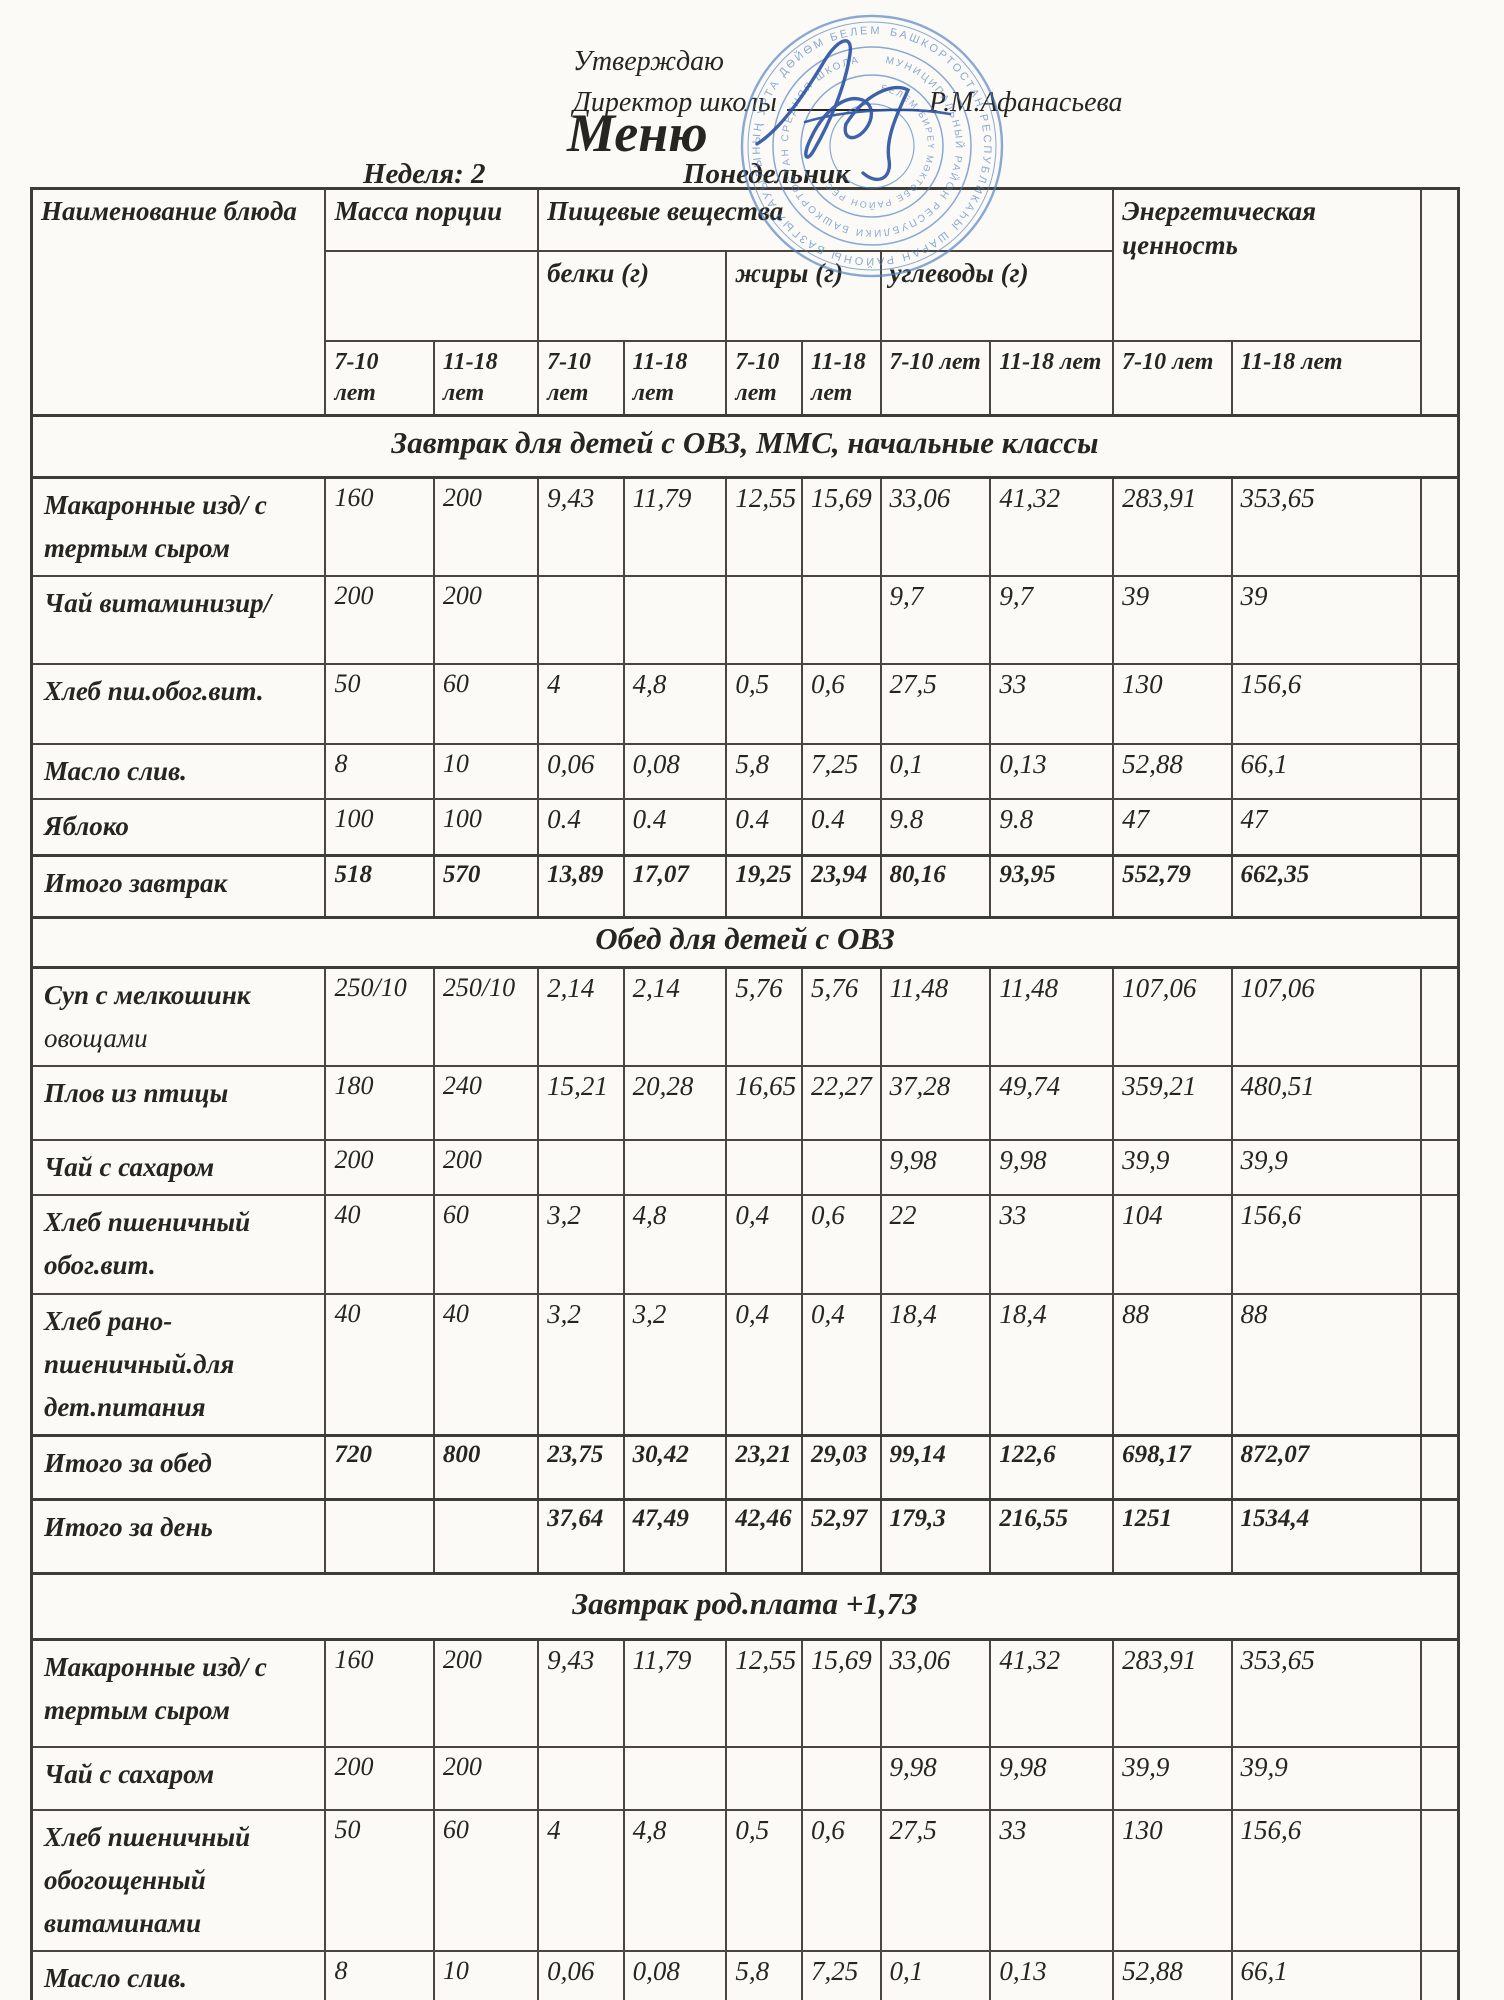 The height and width of the screenshot is (2000, 1504). What do you see at coordinates (178, 1103) in the screenshot?
I see `dish-name: Плов из птицы` at bounding box center [178, 1103].